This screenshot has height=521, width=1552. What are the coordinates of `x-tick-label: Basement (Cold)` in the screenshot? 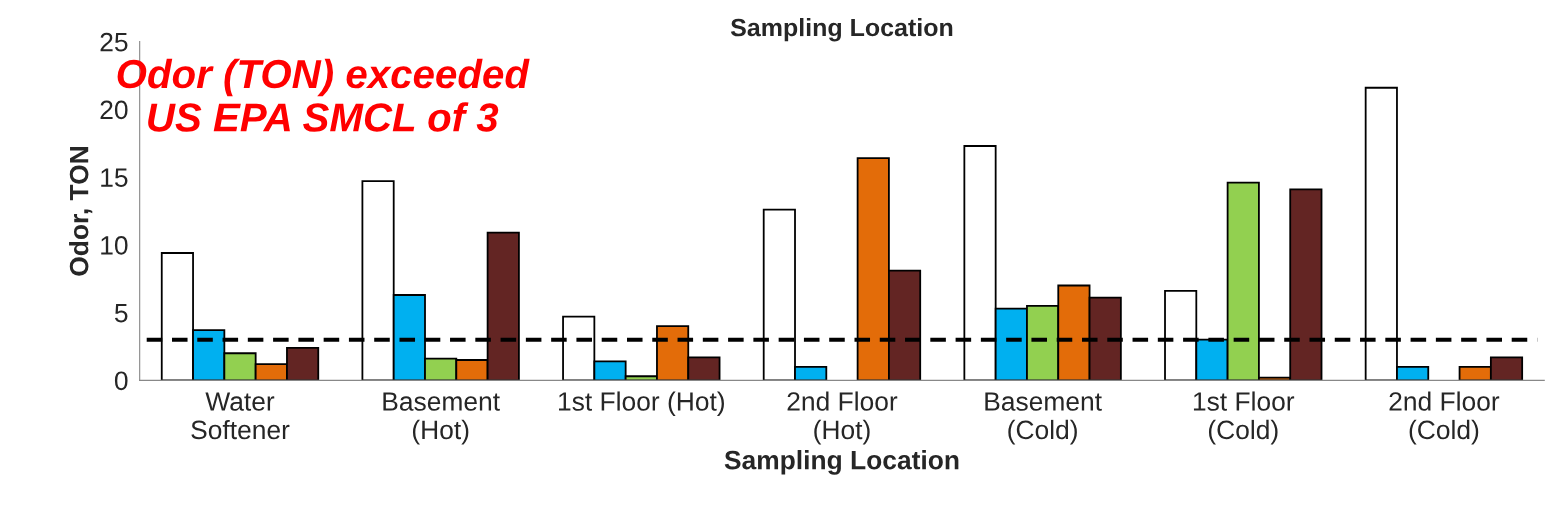 It's located at (1043, 418).